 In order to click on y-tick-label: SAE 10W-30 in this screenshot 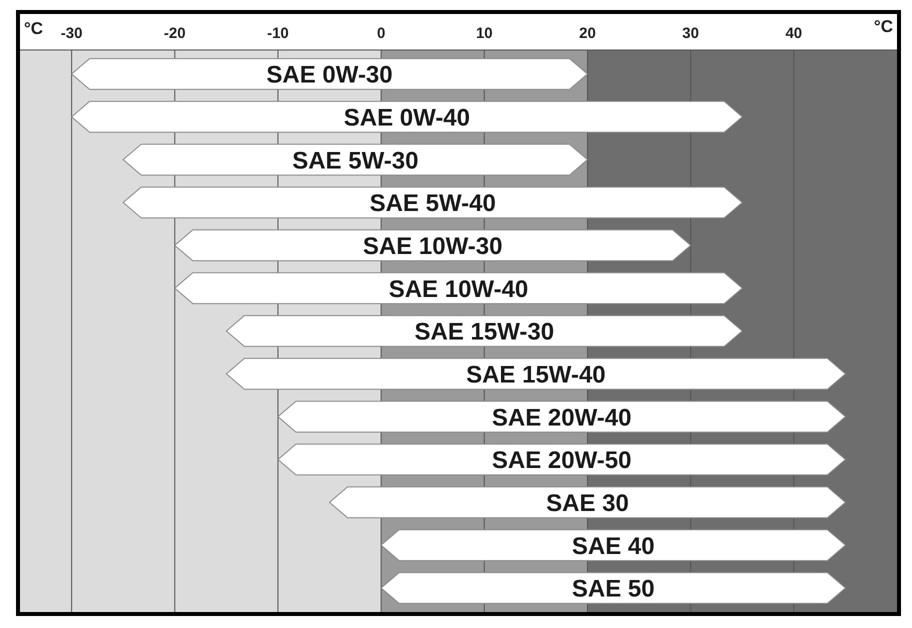, I will do `click(432, 246)`.